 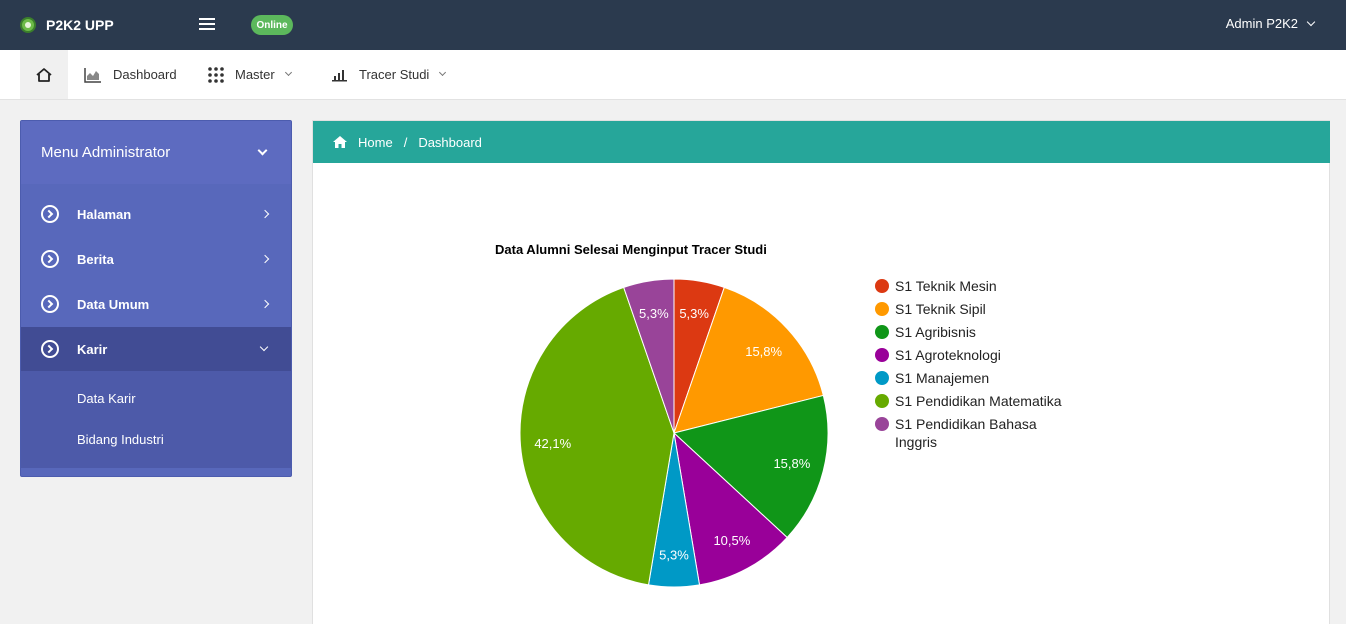 What do you see at coordinates (966, 433) in the screenshot?
I see `legend-entry: S1 Pendidikan Bahasa Inggris` at bounding box center [966, 433].